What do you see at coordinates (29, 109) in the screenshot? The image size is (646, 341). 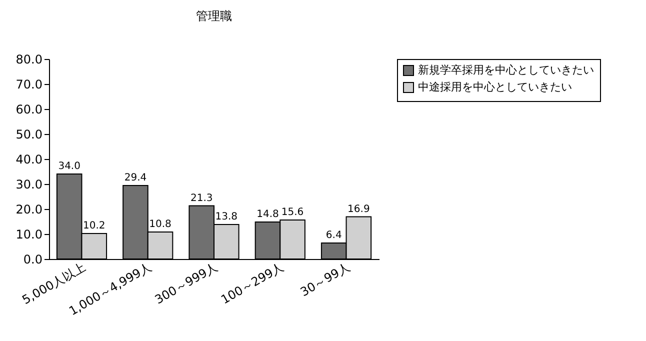 I see `y-tick-label: 60.0` at bounding box center [29, 109].